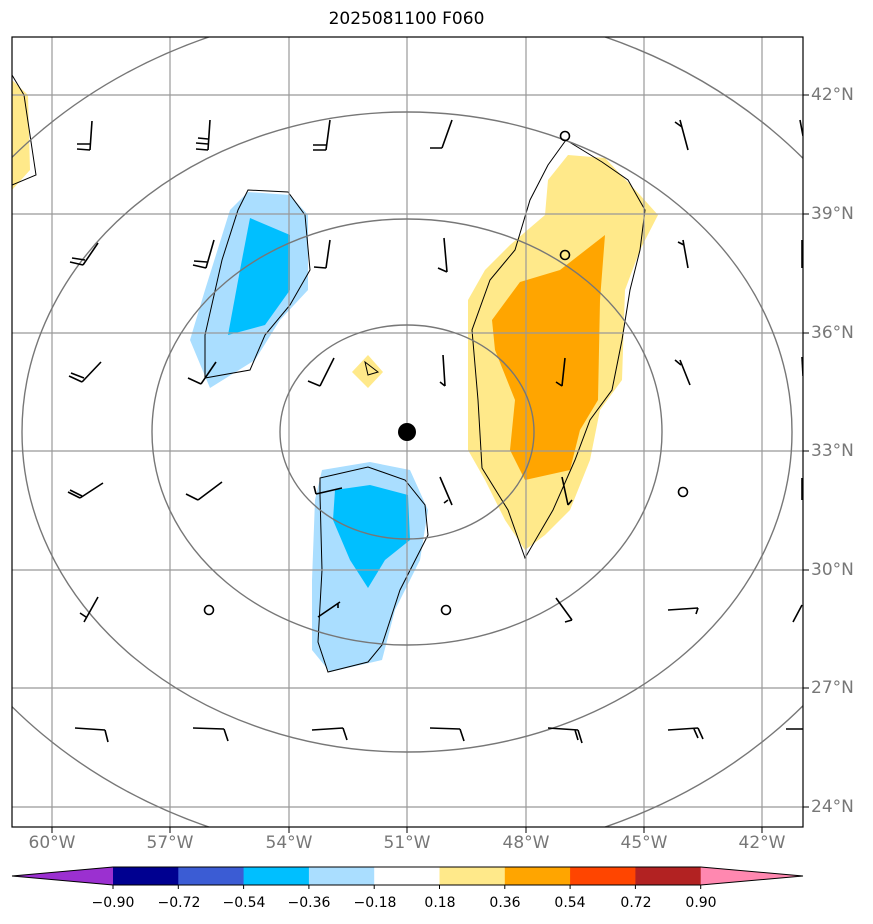  I want to click on lat-label-36n: 36°N, so click(832, 333).